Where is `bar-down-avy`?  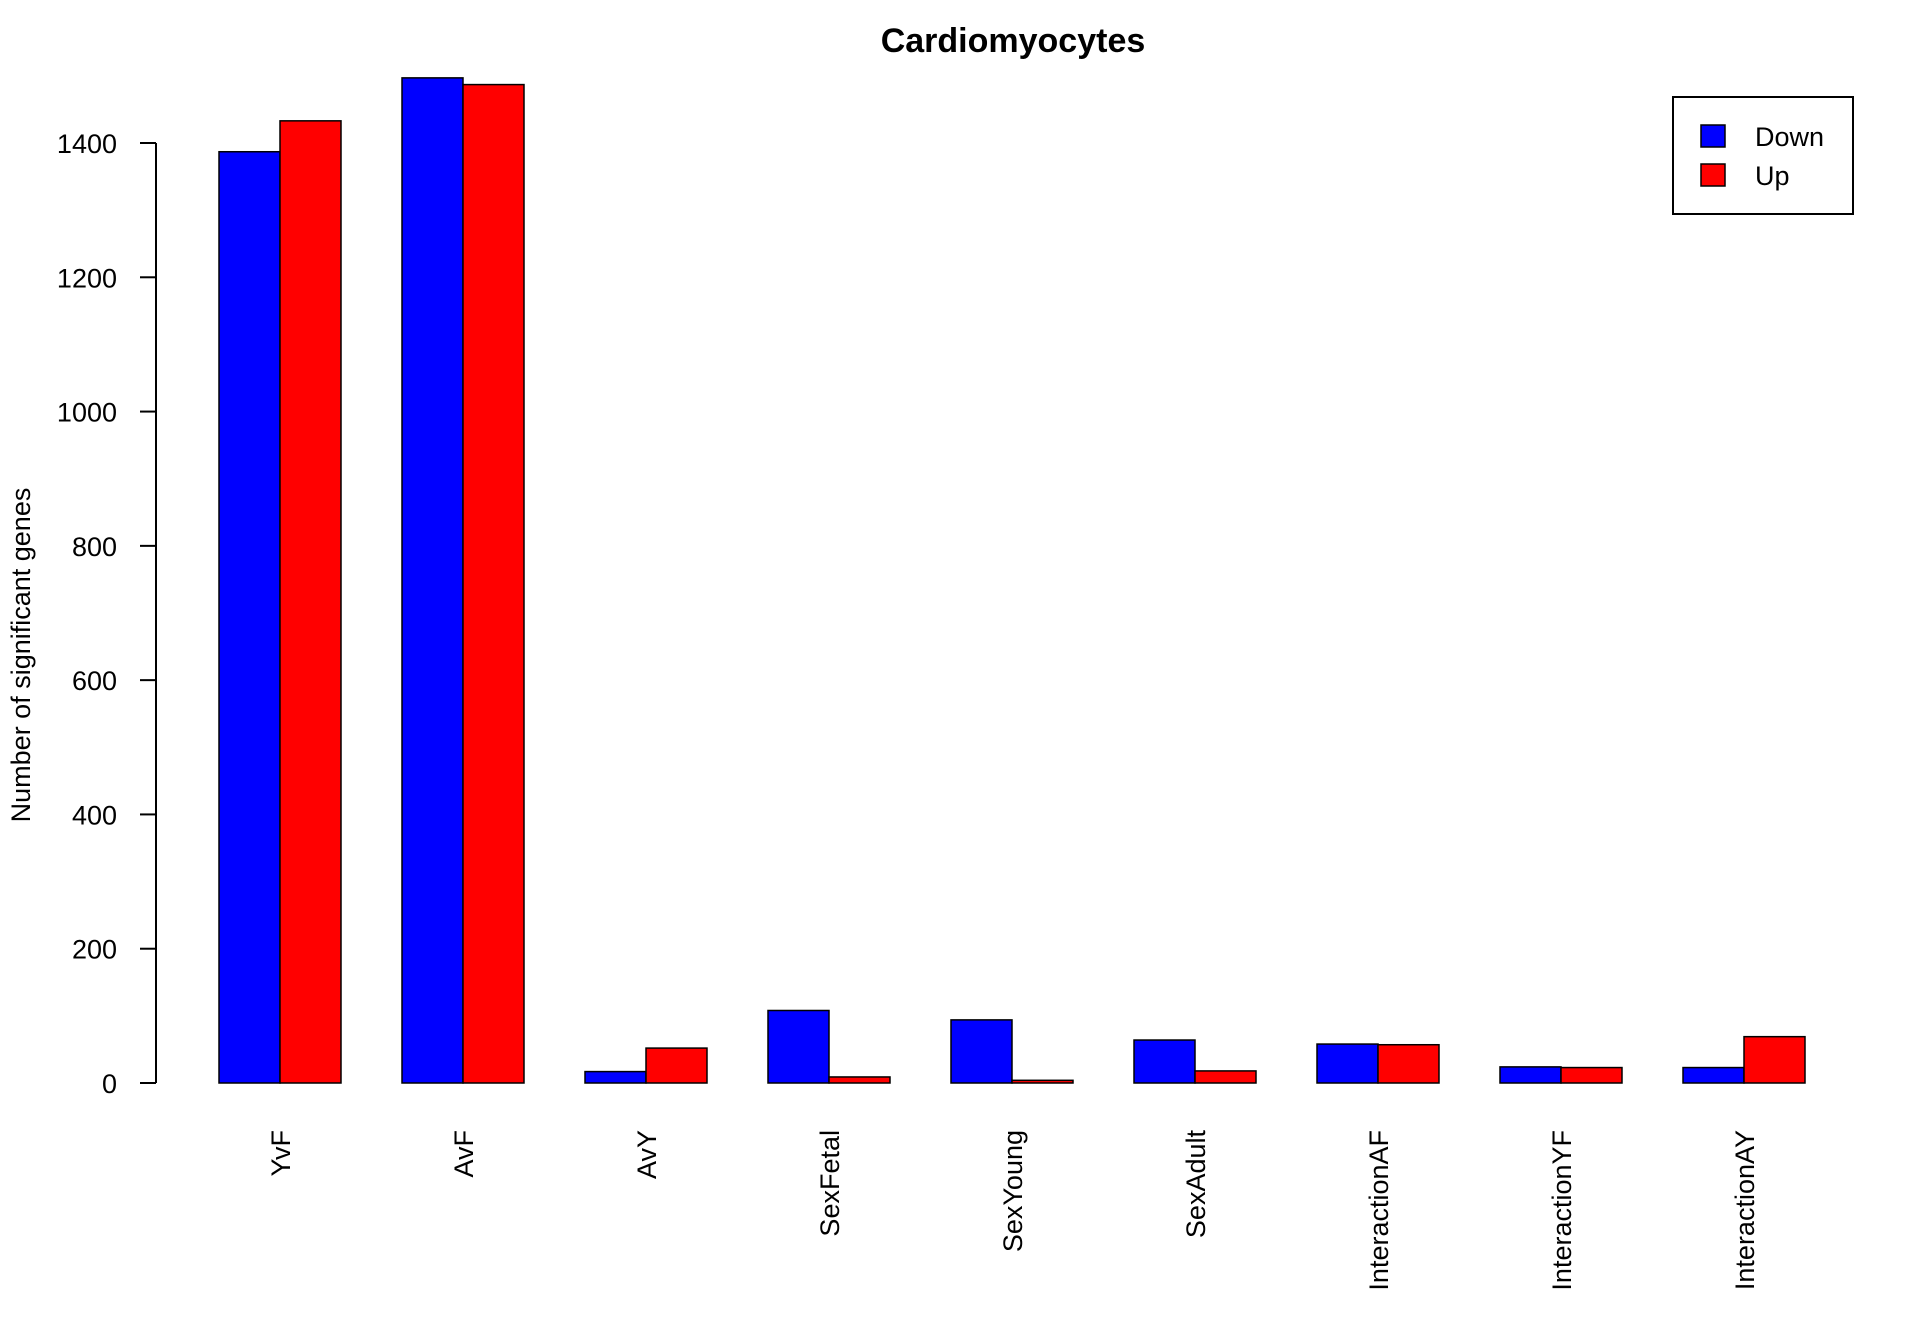
bar-down-avy is located at coordinates (615, 1077).